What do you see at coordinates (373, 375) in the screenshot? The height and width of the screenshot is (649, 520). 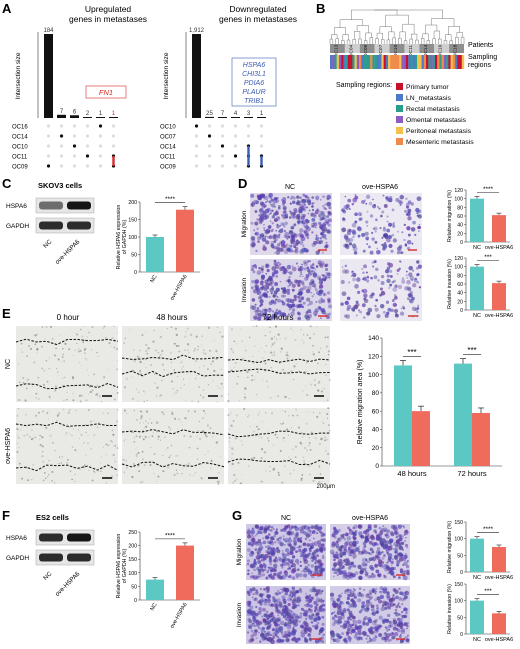 I see `y-tick-label: 100` at bounding box center [373, 375].